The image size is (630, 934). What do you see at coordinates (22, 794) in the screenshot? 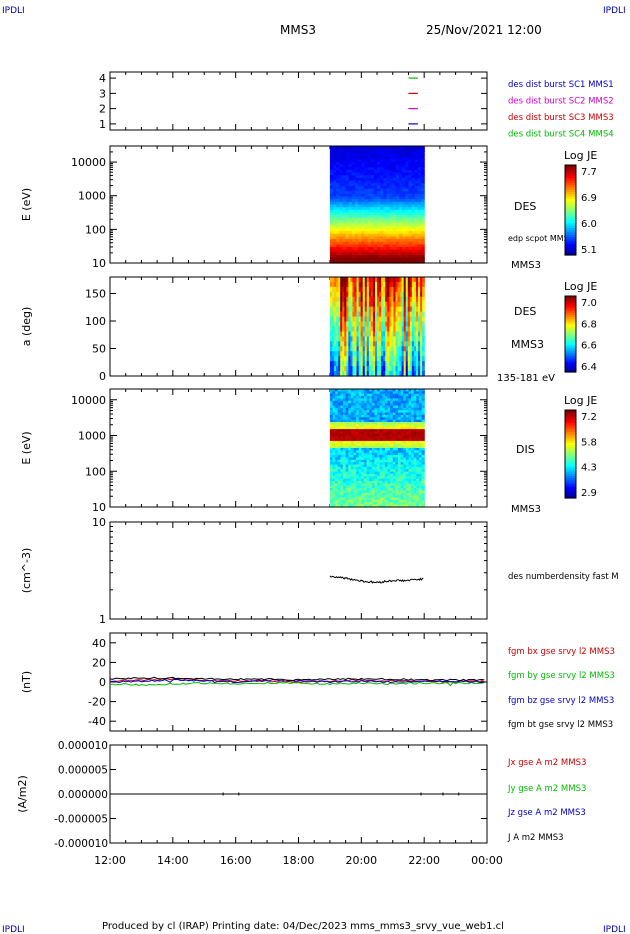
I see `y-axis-label-6: (A/m2)` at bounding box center [22, 794].